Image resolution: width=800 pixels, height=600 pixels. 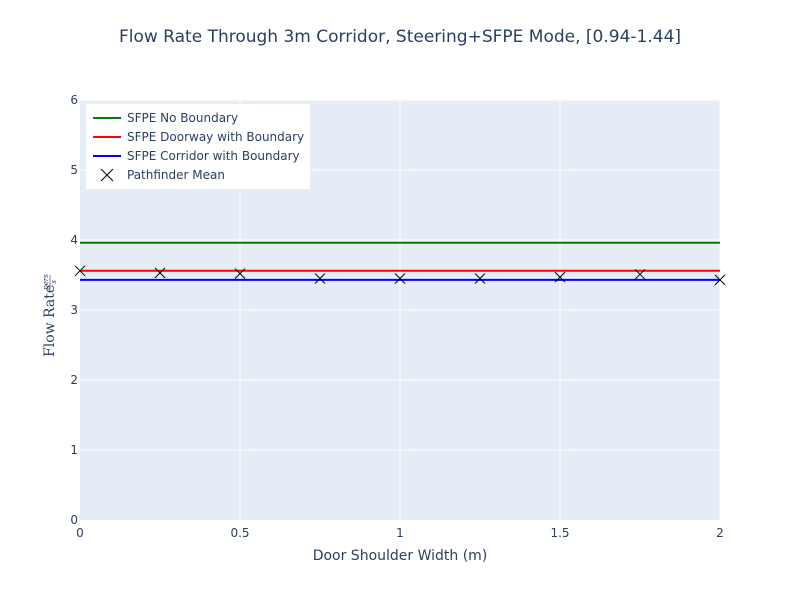 I want to click on y-axis-title-numerator: pers, so click(x=46, y=282).